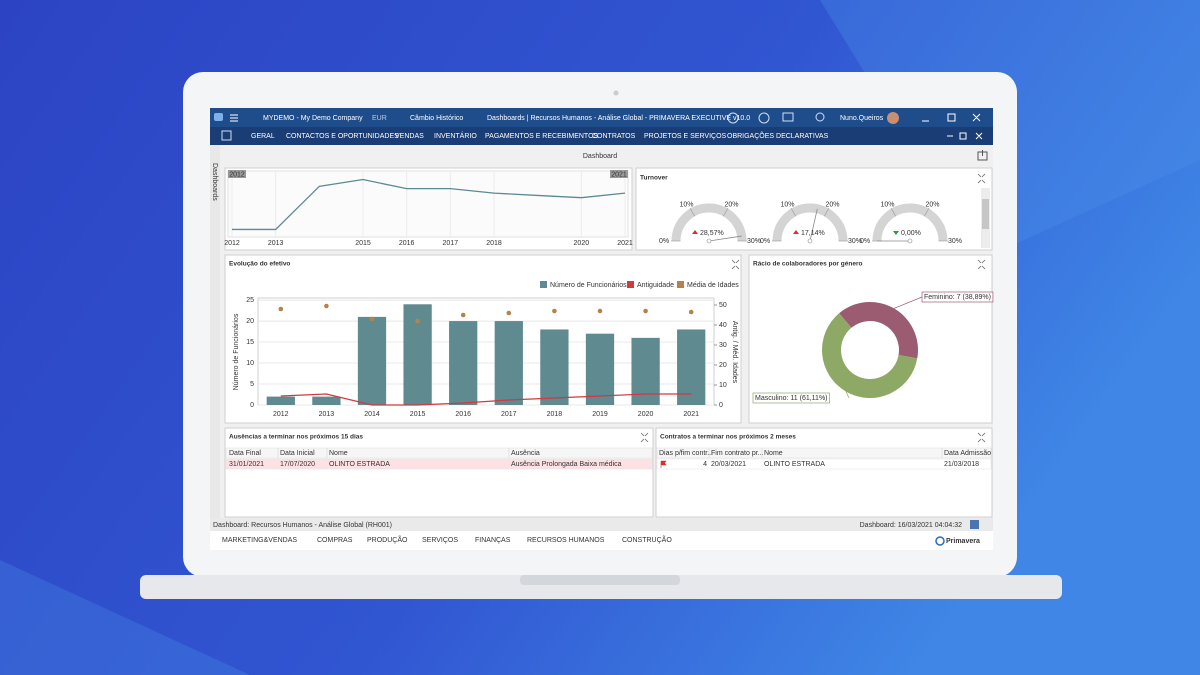  Describe the element at coordinates (910, 241) in the screenshot. I see `gauge-hub` at that location.